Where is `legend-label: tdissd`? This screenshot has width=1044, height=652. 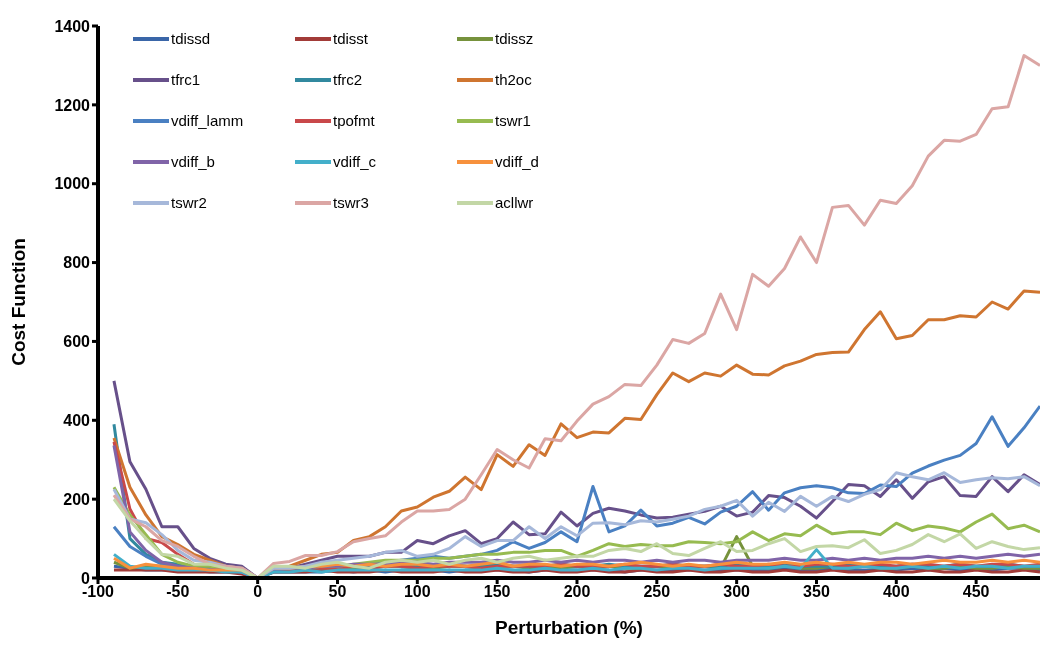
legend-label: tdissd is located at coordinates (191, 38).